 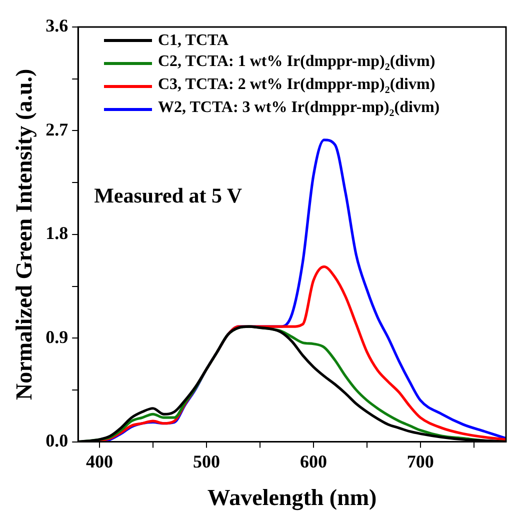 What do you see at coordinates (292, 498) in the screenshot?
I see `x-axis-title: Wavelength (nm)` at bounding box center [292, 498].